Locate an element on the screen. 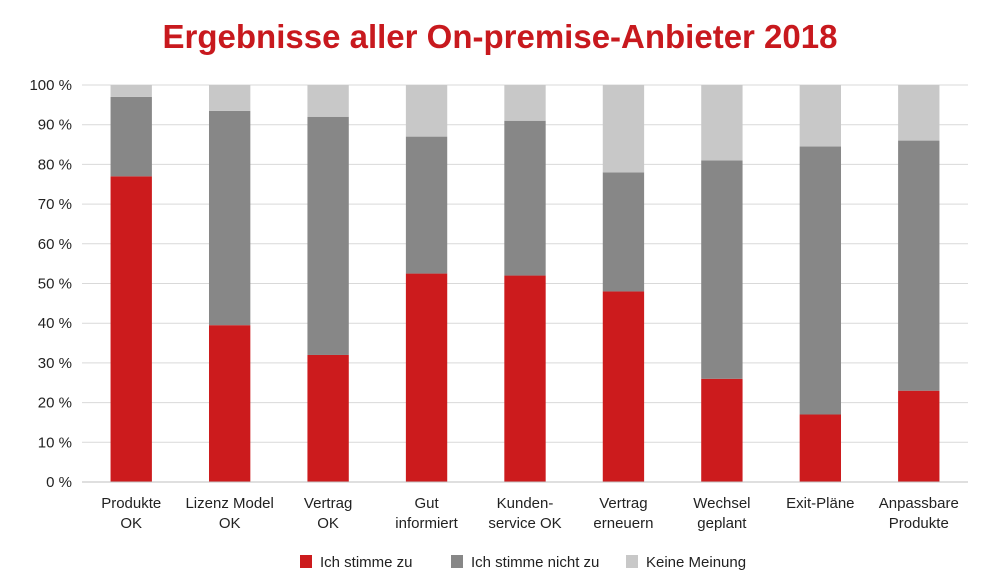 Image resolution: width=1000 pixels, height=588 pixels. y-tick-label: 10 % is located at coordinates (55, 442).